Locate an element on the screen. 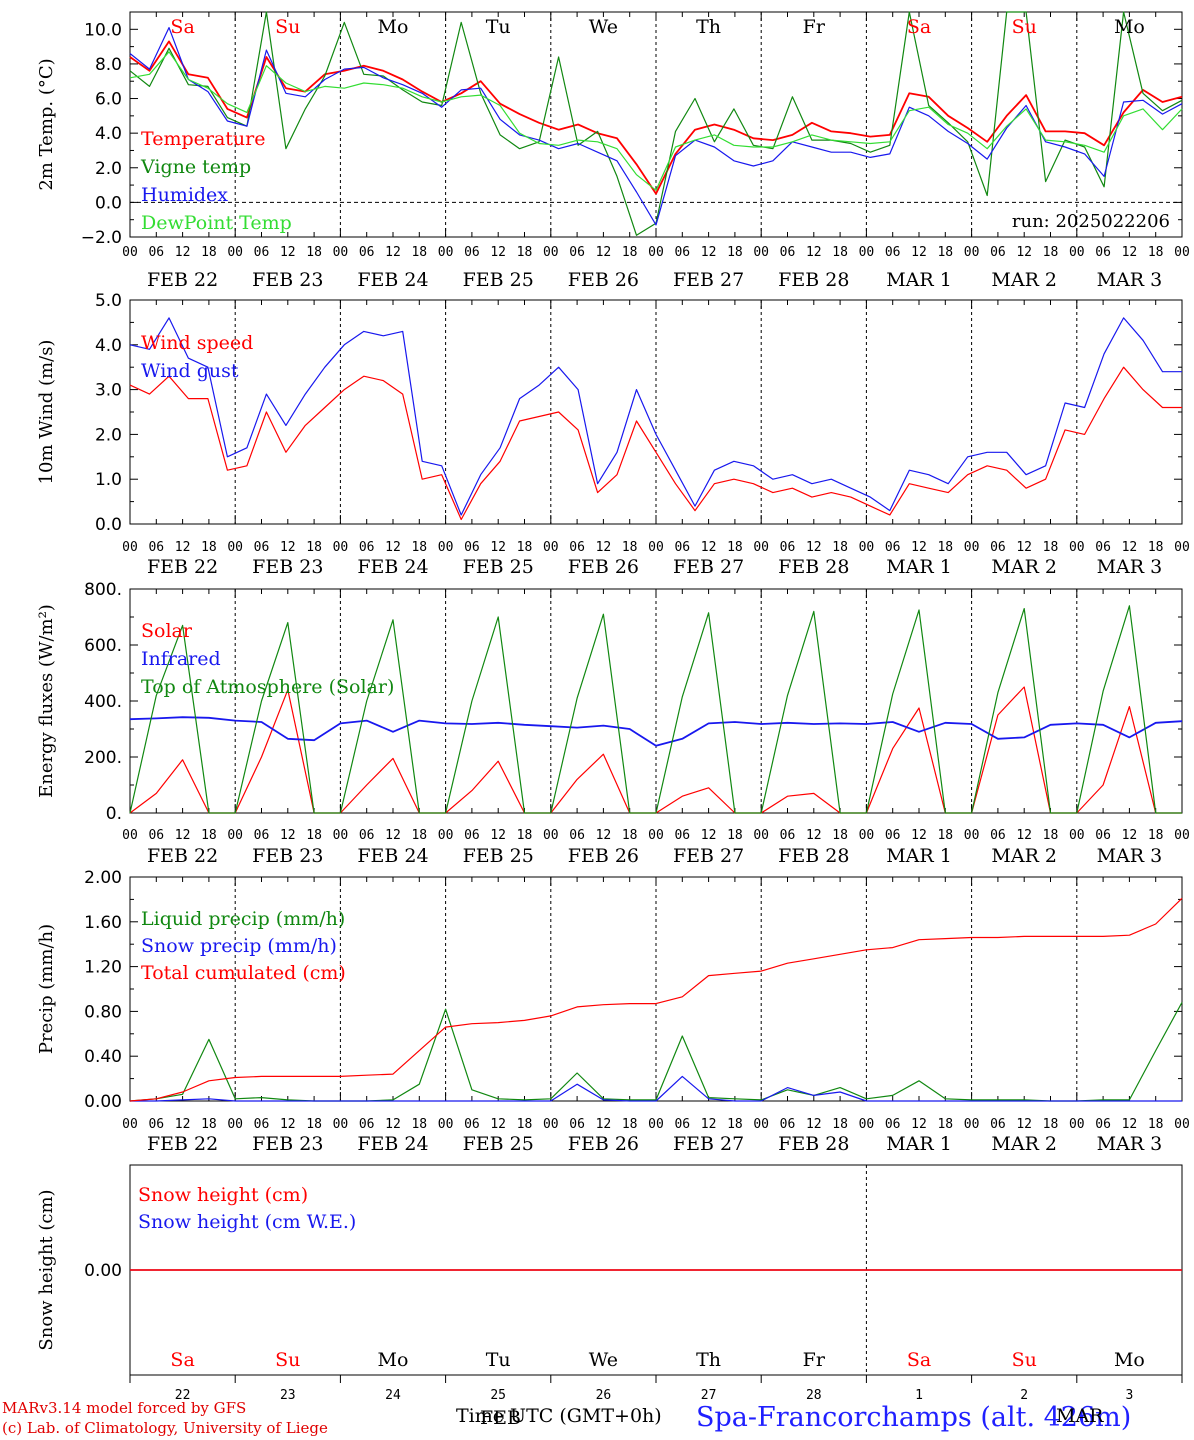 This screenshot has height=1440, width=1194. legend-entry: DewPoint Temp is located at coordinates (216, 223).